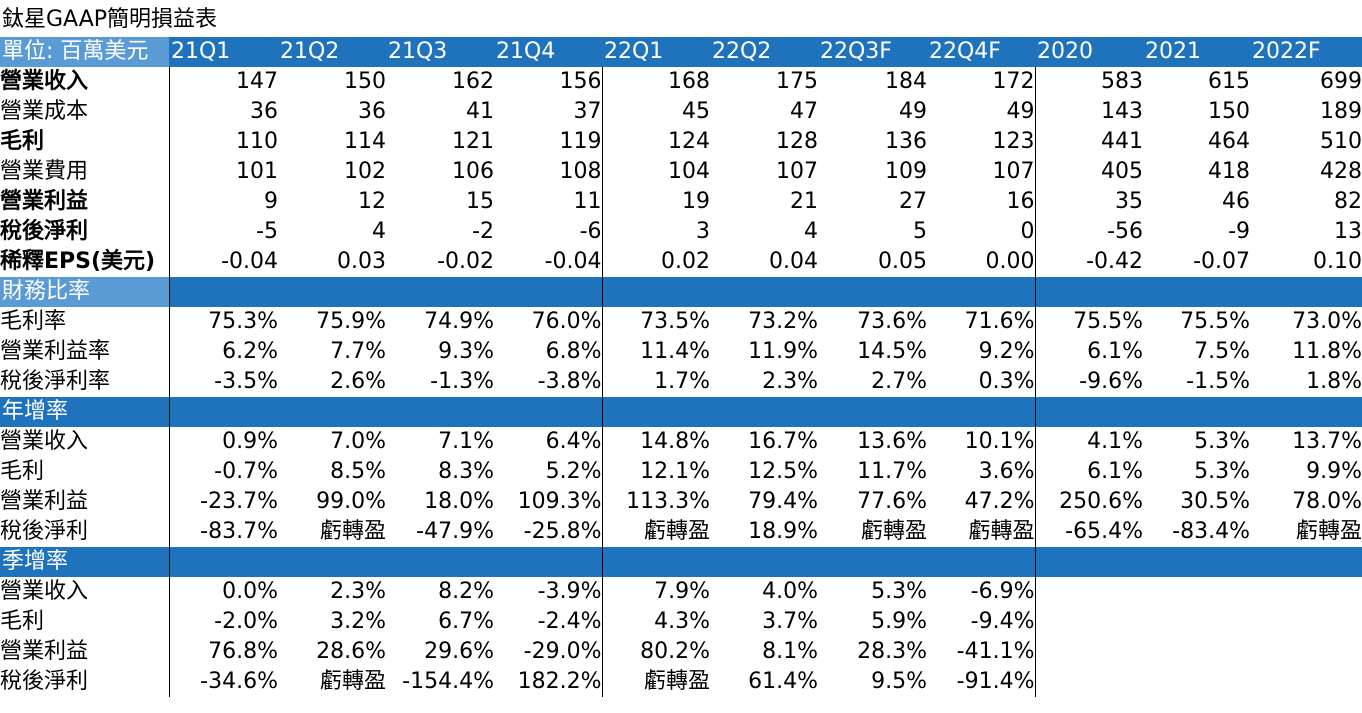 The height and width of the screenshot is (713, 1362). I want to click on table-row: 稅後淨利 -5 4 -2 -6 3 4 5 0 -56 -9 13, so click(681, 232).